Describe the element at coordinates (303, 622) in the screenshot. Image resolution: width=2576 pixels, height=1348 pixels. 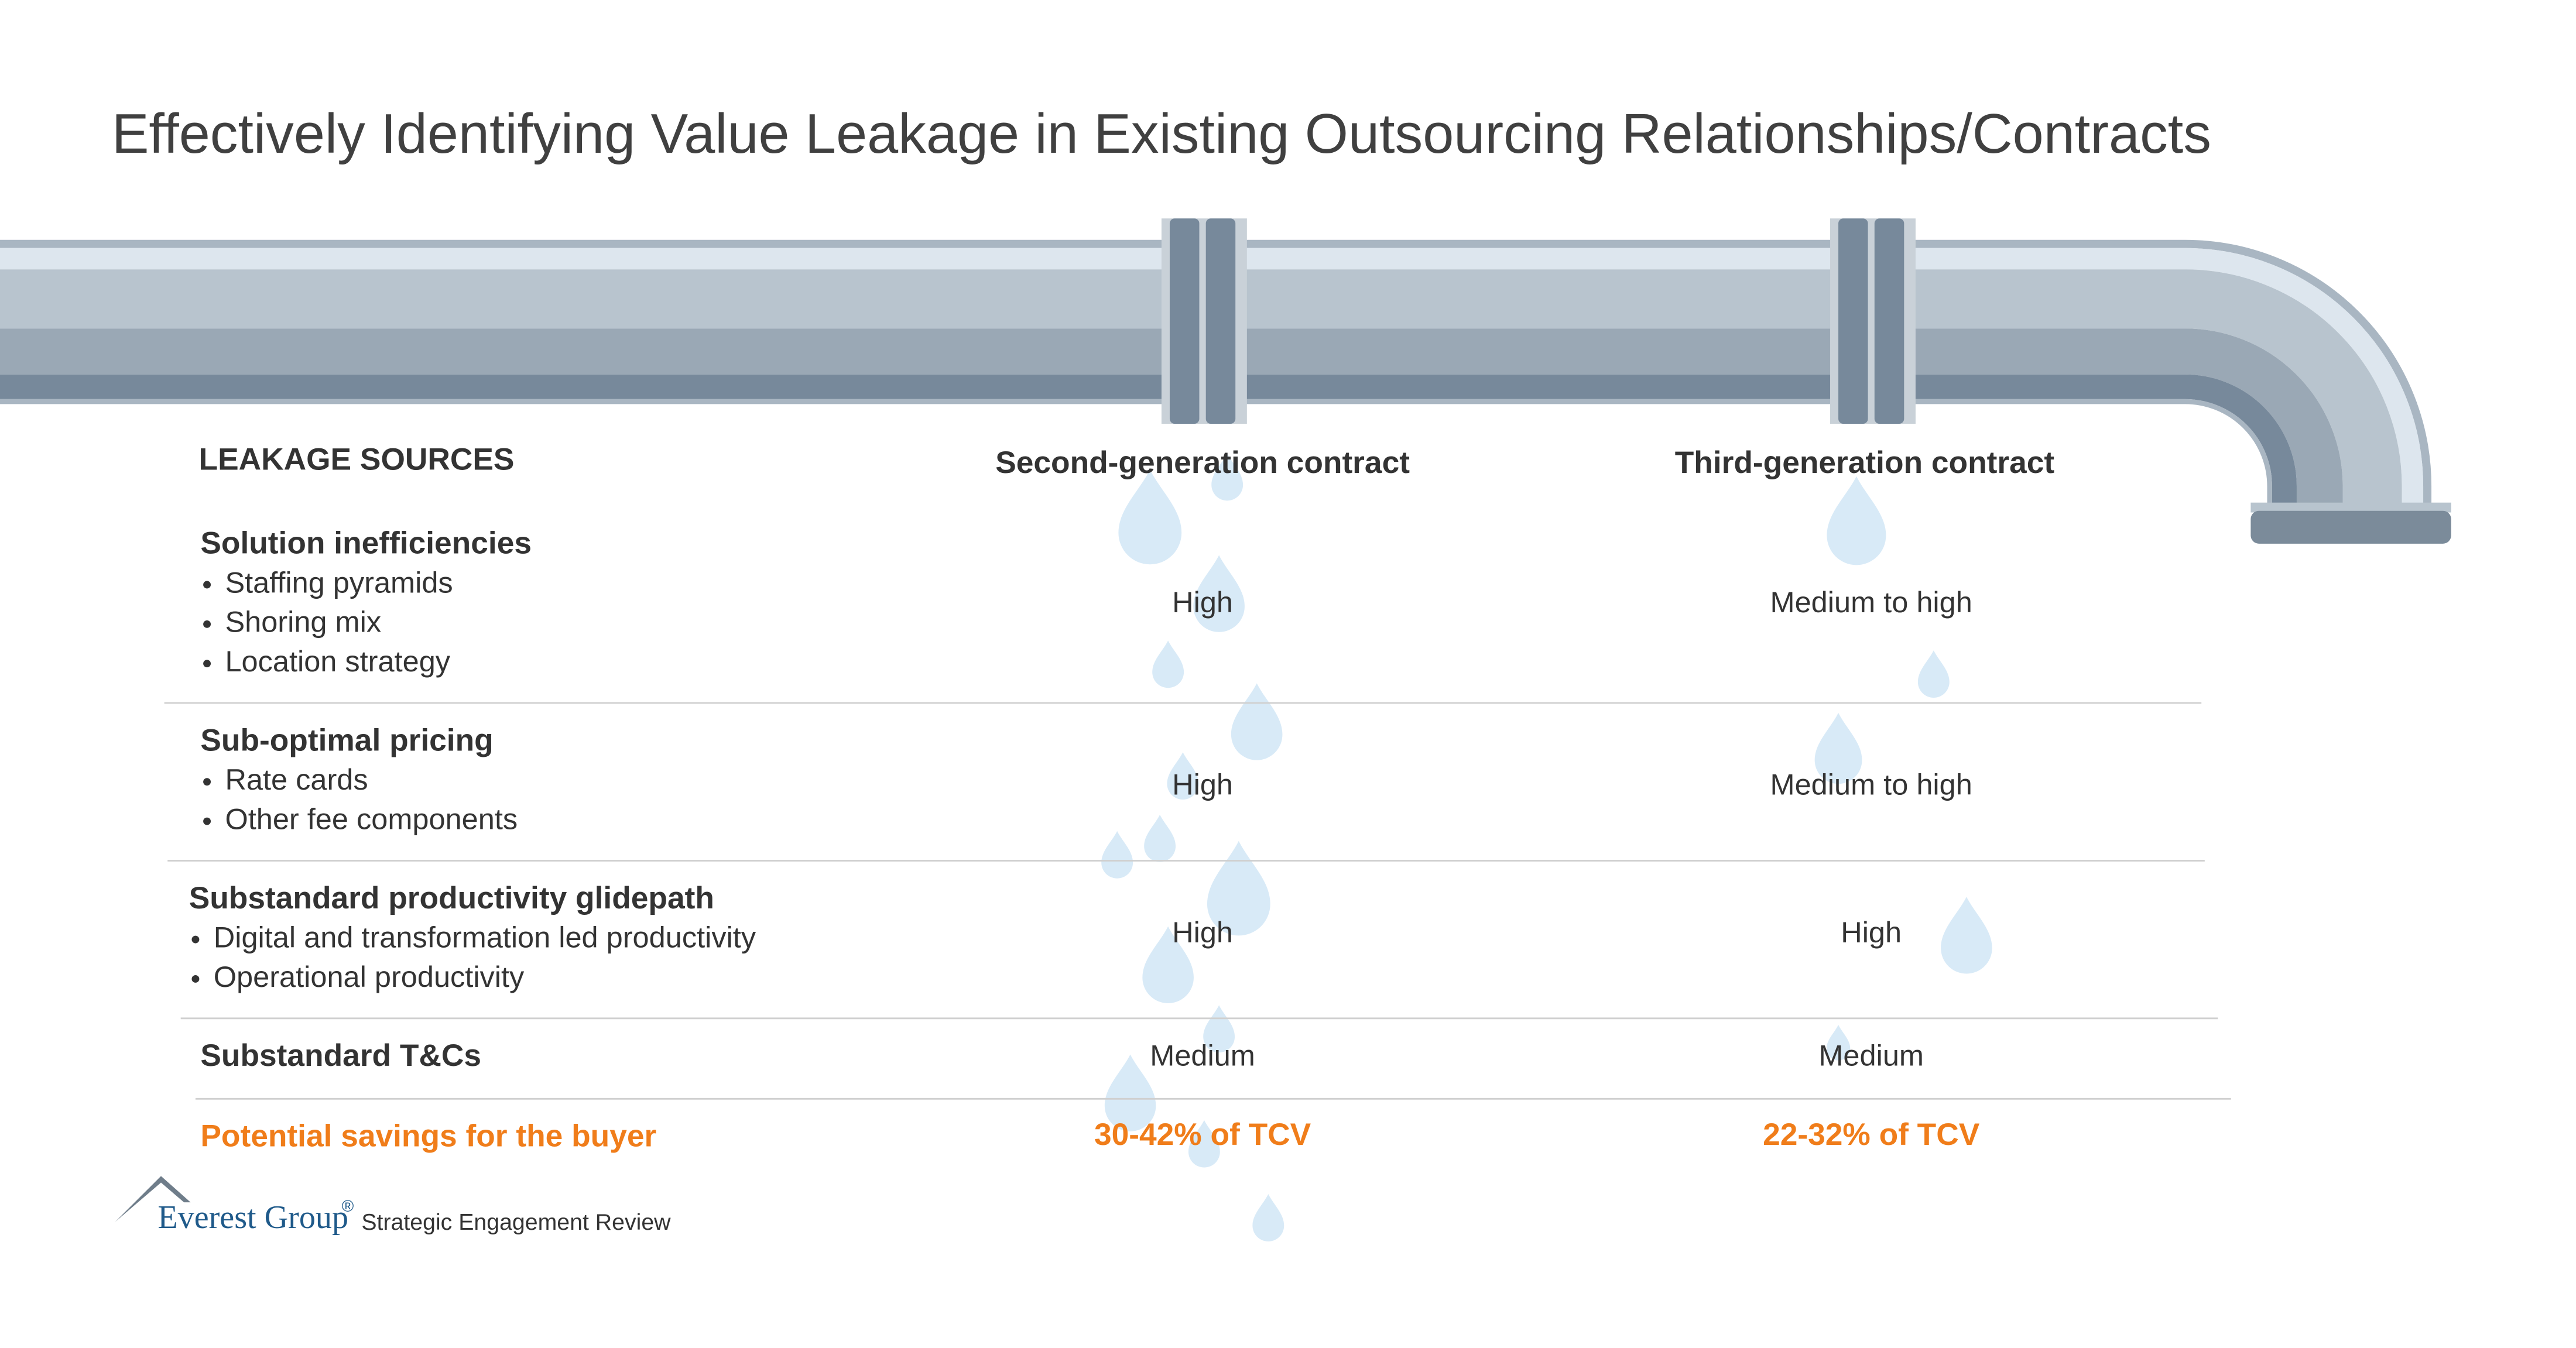
I see `bullet-text: Shoring mix` at that location.